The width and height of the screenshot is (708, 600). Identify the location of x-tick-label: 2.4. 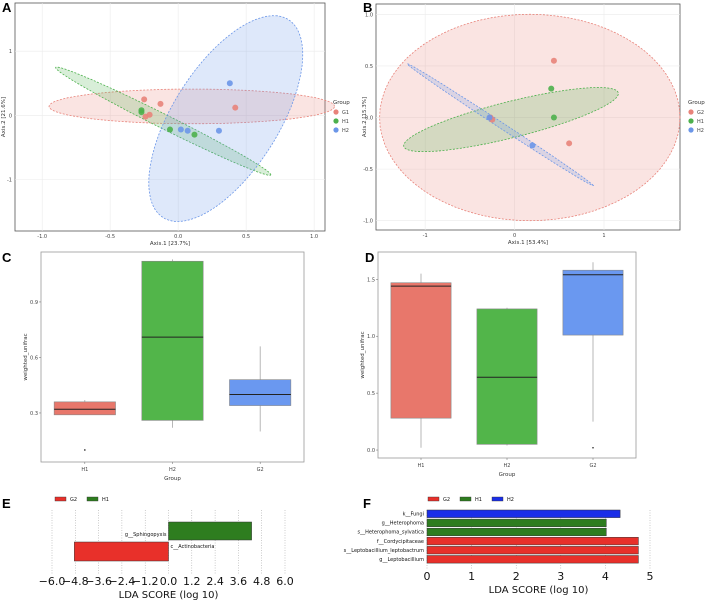
(215, 581).